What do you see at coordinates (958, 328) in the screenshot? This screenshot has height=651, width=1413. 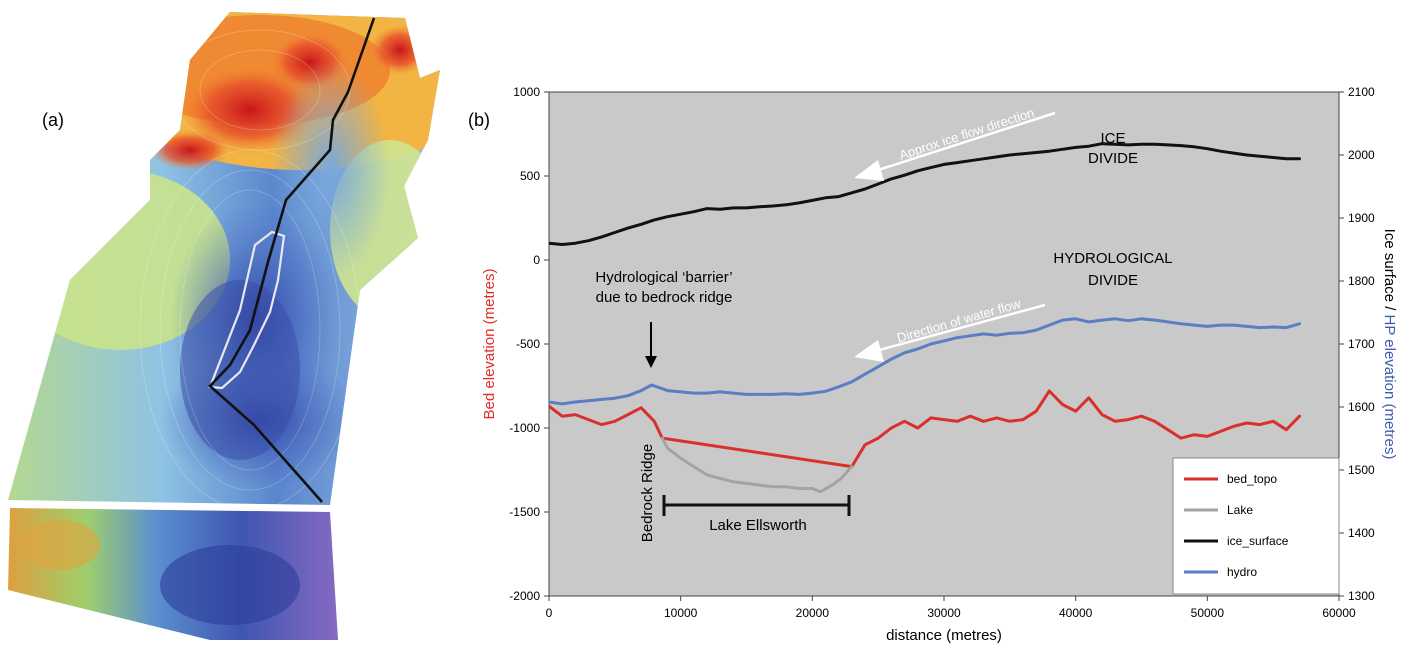 I see `water-flow-arrow-shaft` at bounding box center [958, 328].